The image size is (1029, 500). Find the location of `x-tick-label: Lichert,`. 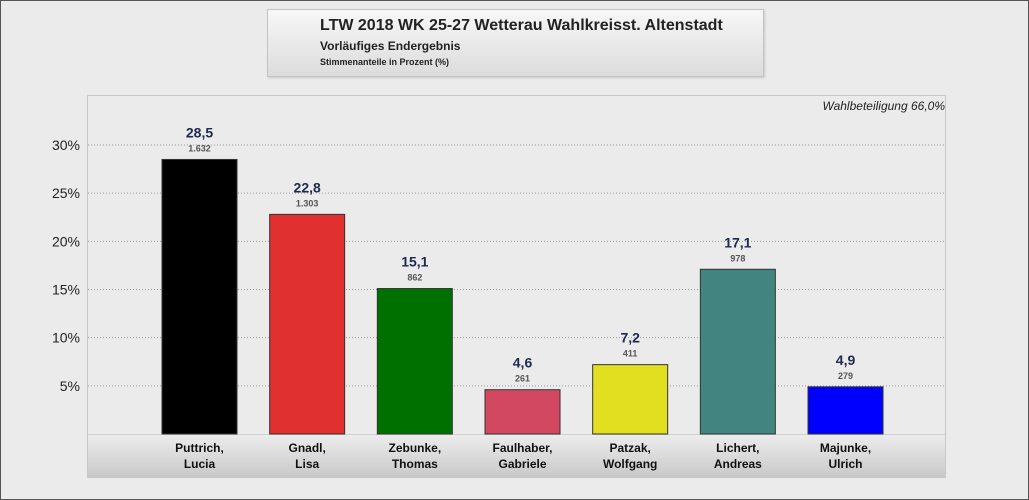

x-tick-label: Lichert, is located at coordinates (737, 448).